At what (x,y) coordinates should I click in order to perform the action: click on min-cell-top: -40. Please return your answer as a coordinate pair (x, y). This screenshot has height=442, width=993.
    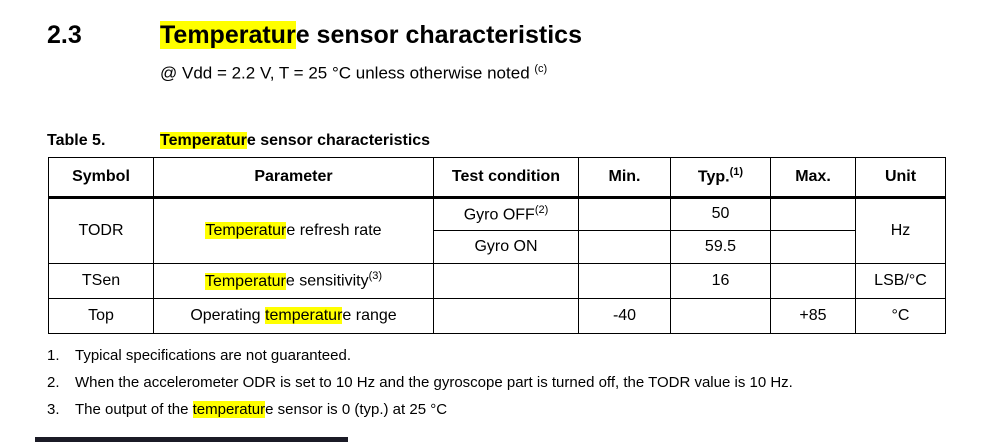
    Looking at the image, I should click on (624, 315).